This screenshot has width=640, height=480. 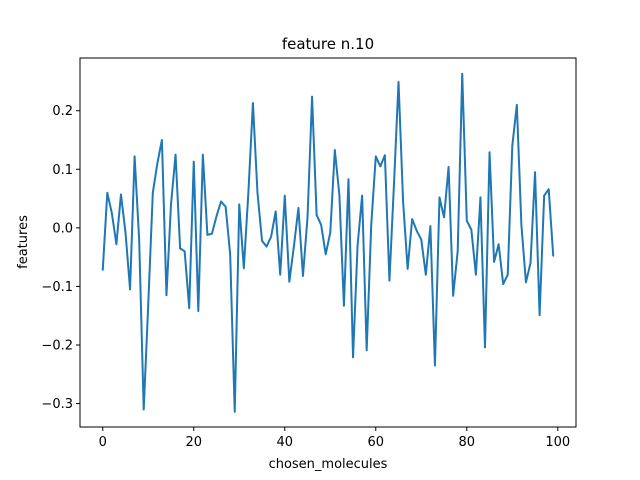 I want to click on y-axis: −0.3 −0.2 −0.1 0.0 0.1 0.2, so click(x=60, y=258).